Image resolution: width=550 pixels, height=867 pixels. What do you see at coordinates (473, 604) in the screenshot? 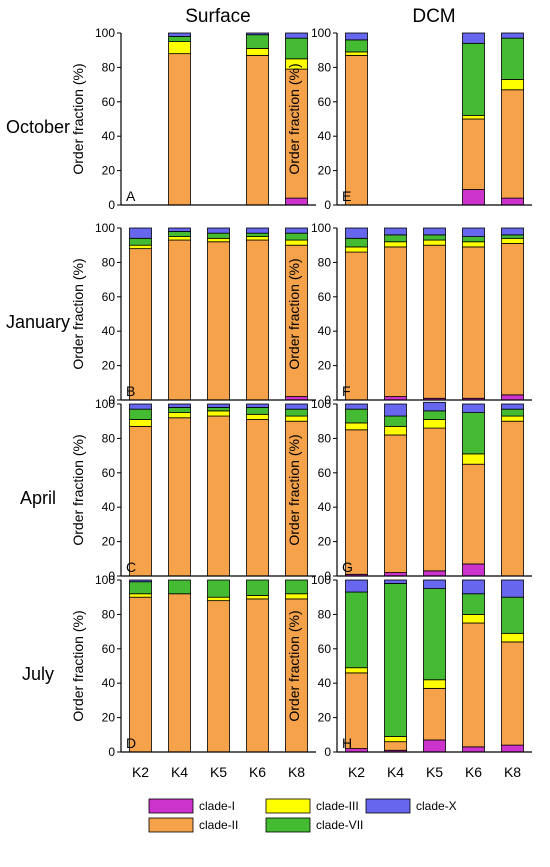
I see `bar-segment-clade-VII-K6` at bounding box center [473, 604].